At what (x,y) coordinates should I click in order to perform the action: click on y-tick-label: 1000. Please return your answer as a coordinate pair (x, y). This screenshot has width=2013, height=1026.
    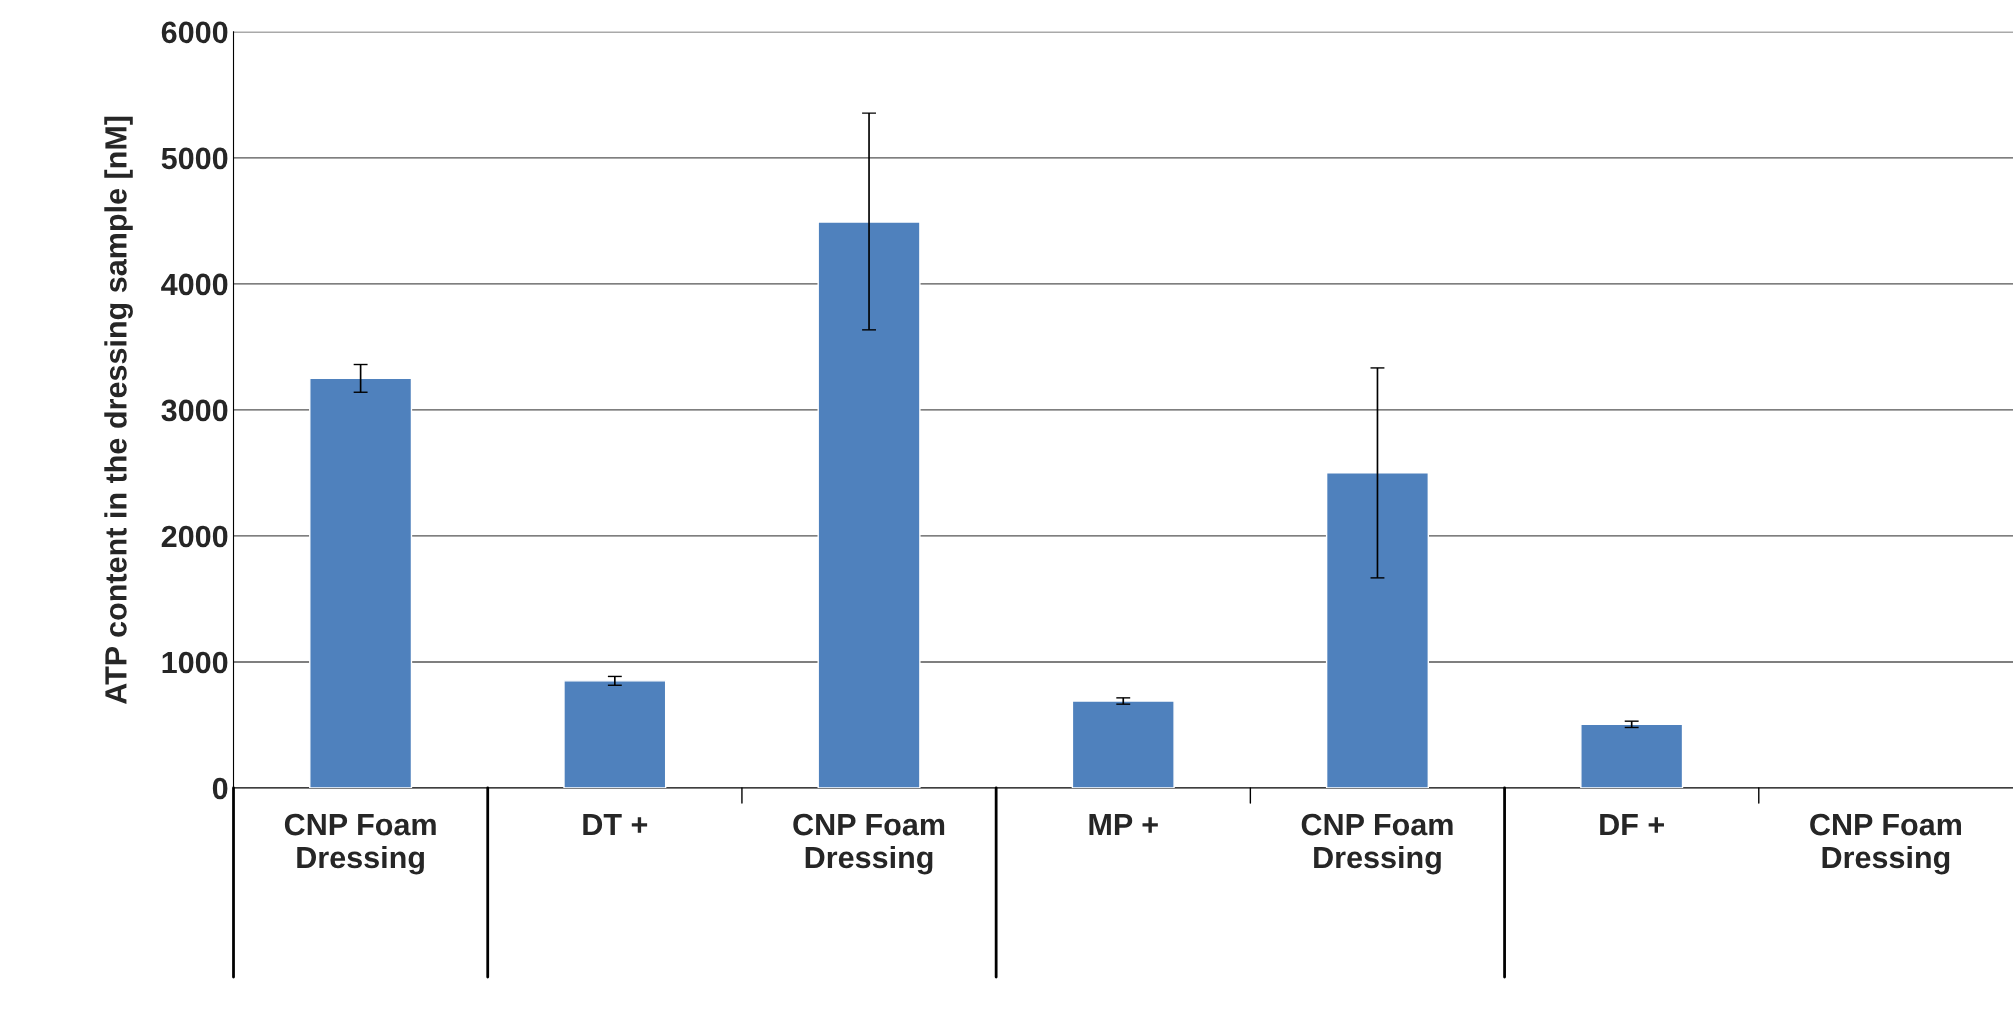
    Looking at the image, I should click on (195, 662).